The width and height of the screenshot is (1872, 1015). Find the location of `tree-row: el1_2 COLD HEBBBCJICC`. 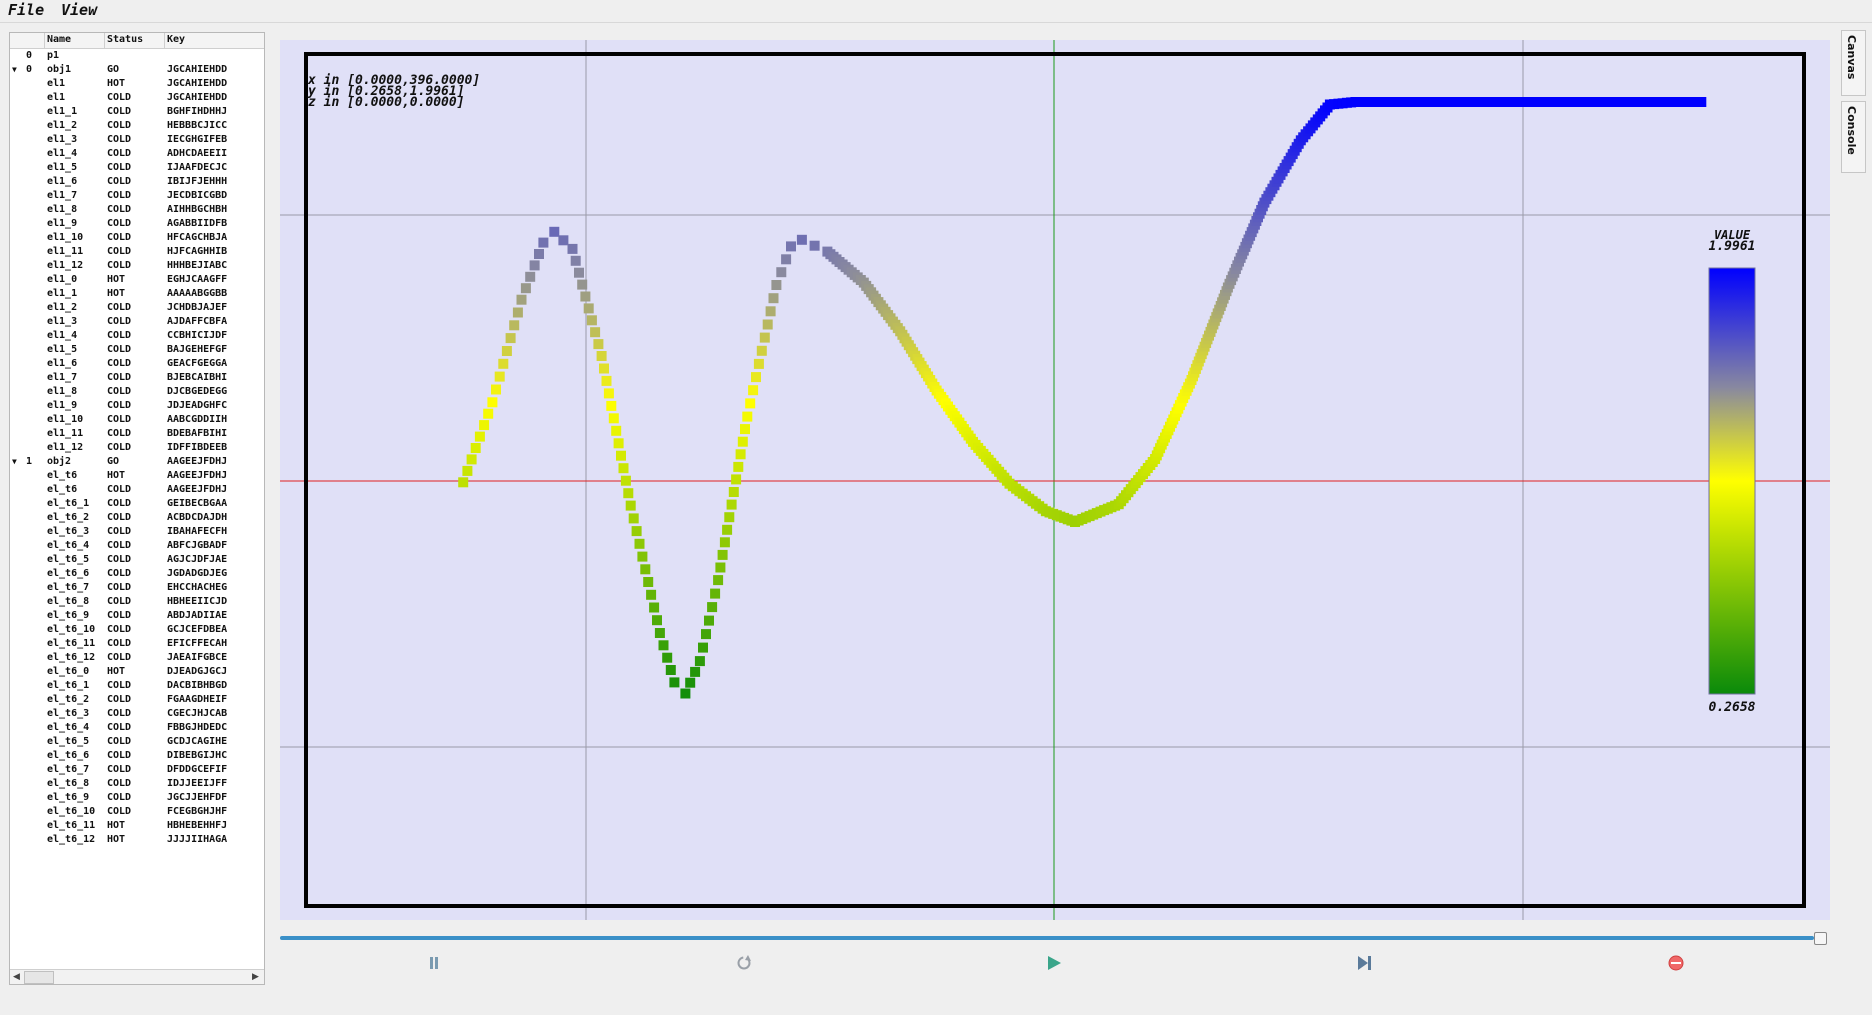

tree-row: el1_2 COLD HEBBBCJICC is located at coordinates (137, 126).